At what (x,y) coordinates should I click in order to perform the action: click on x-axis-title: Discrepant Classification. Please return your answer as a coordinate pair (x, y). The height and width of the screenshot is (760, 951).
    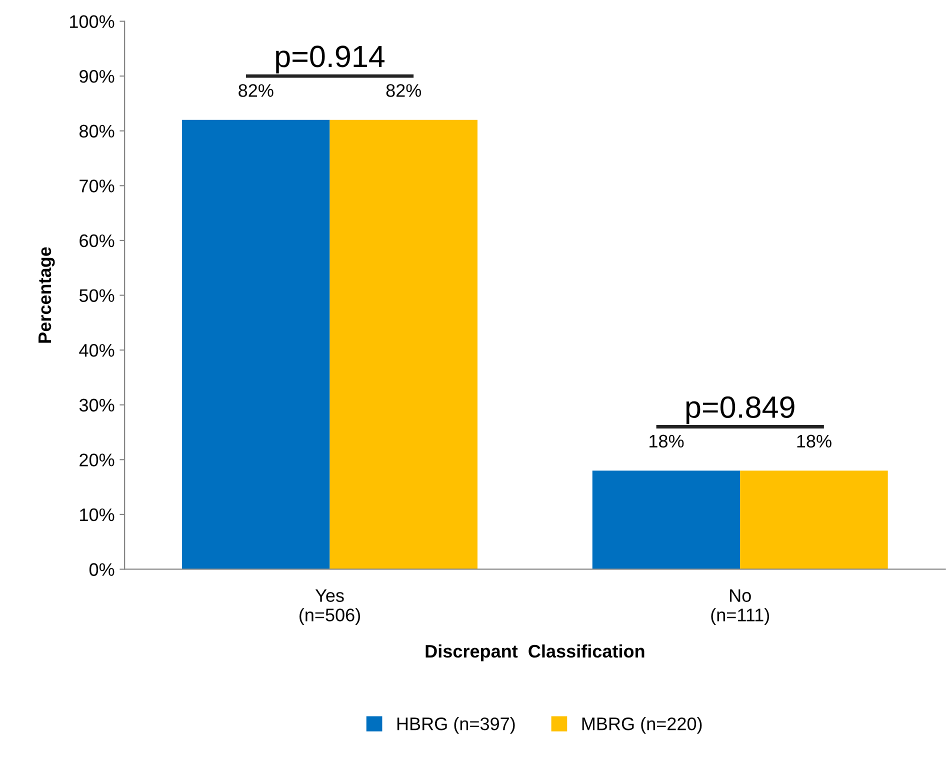
    Looking at the image, I should click on (535, 653).